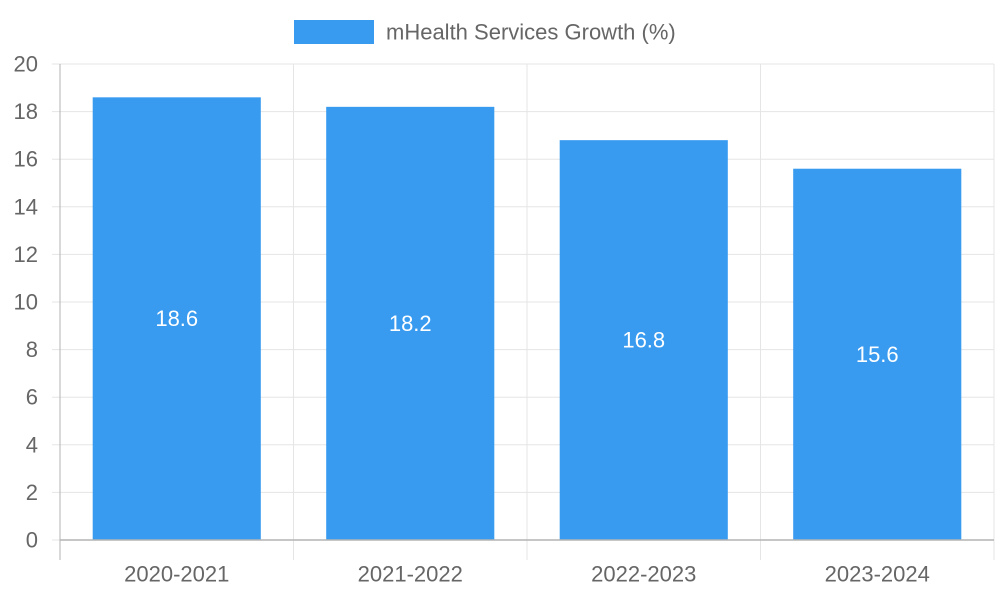  I want to click on y-tick-label: 12, so click(26, 254).